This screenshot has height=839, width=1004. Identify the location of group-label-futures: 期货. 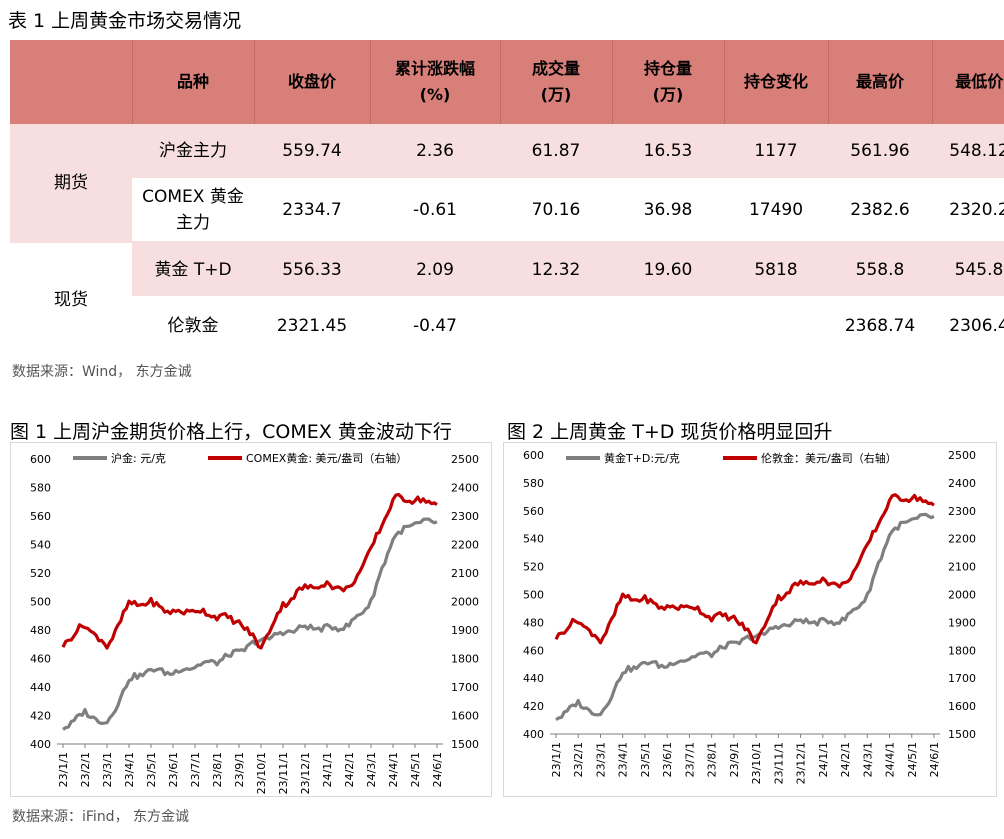
(71, 183).